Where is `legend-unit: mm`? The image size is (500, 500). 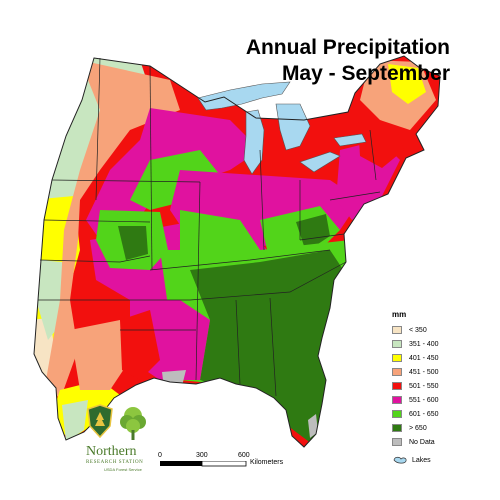
legend-unit: mm is located at coordinates (399, 314).